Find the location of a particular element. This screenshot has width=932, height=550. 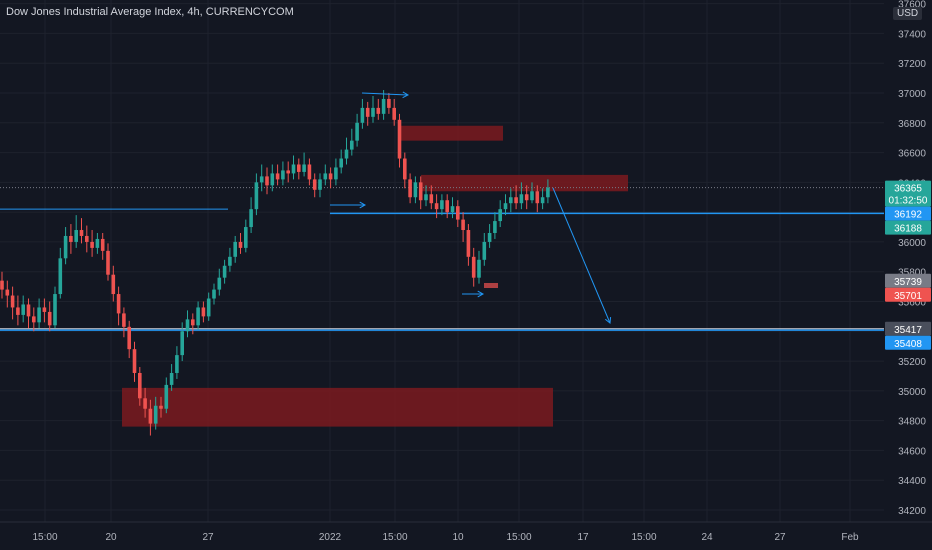

y-tick-label: 36000 is located at coordinates (912, 243).